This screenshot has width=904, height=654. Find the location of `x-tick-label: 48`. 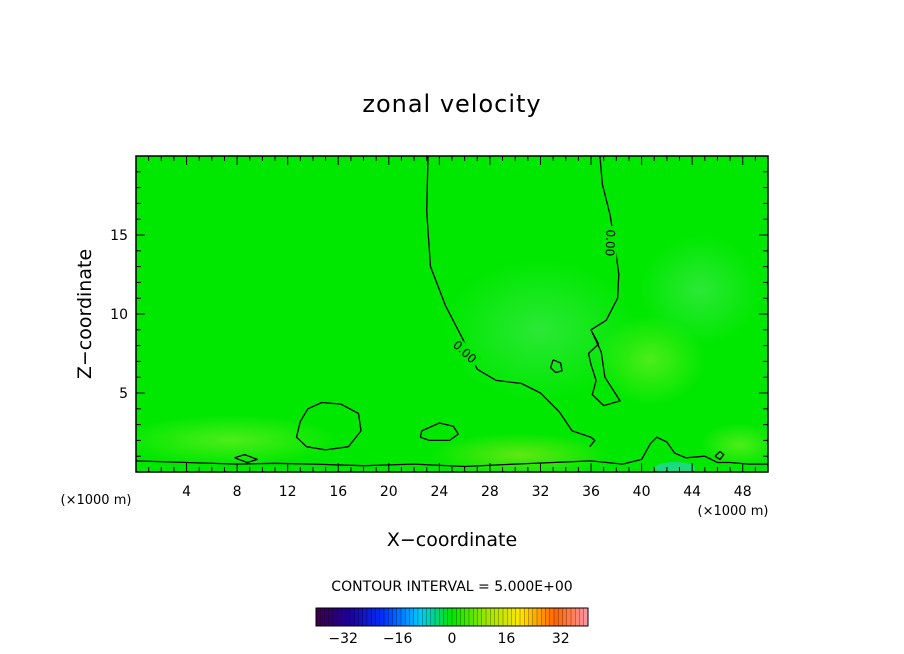

x-tick-label: 48 is located at coordinates (743, 492).